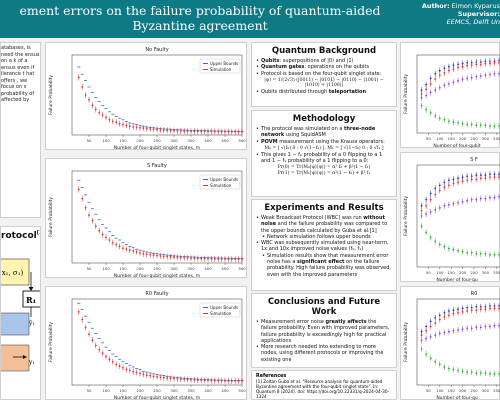 The width and height of the screenshot is (500, 400). I want to click on author-label: Author:, so click(435, 6).